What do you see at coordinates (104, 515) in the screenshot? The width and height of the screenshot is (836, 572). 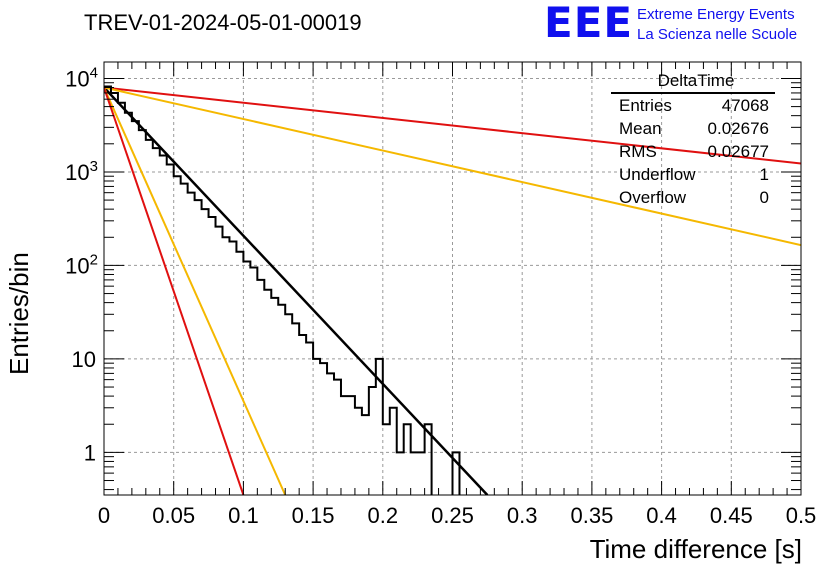 I see `x-tick-label: 0` at bounding box center [104, 515].